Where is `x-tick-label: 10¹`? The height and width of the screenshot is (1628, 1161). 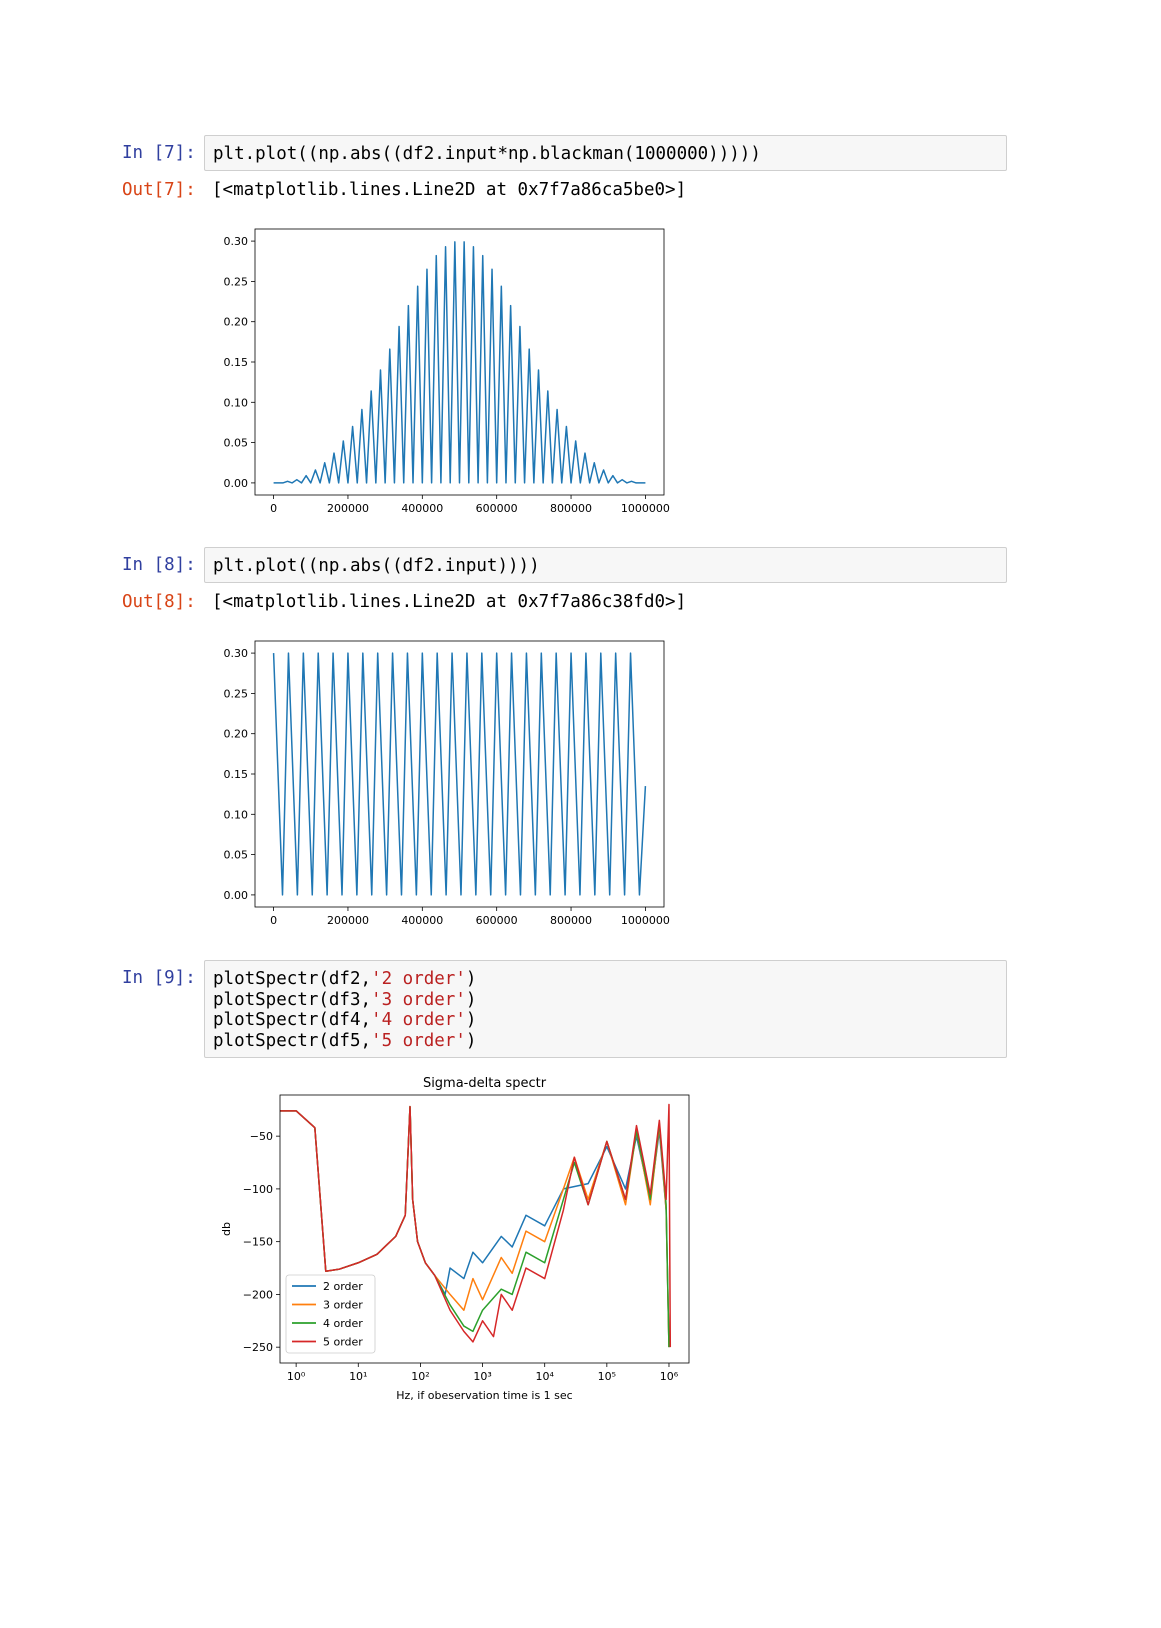
x-tick-label: 10¹ is located at coordinates (358, 1376).